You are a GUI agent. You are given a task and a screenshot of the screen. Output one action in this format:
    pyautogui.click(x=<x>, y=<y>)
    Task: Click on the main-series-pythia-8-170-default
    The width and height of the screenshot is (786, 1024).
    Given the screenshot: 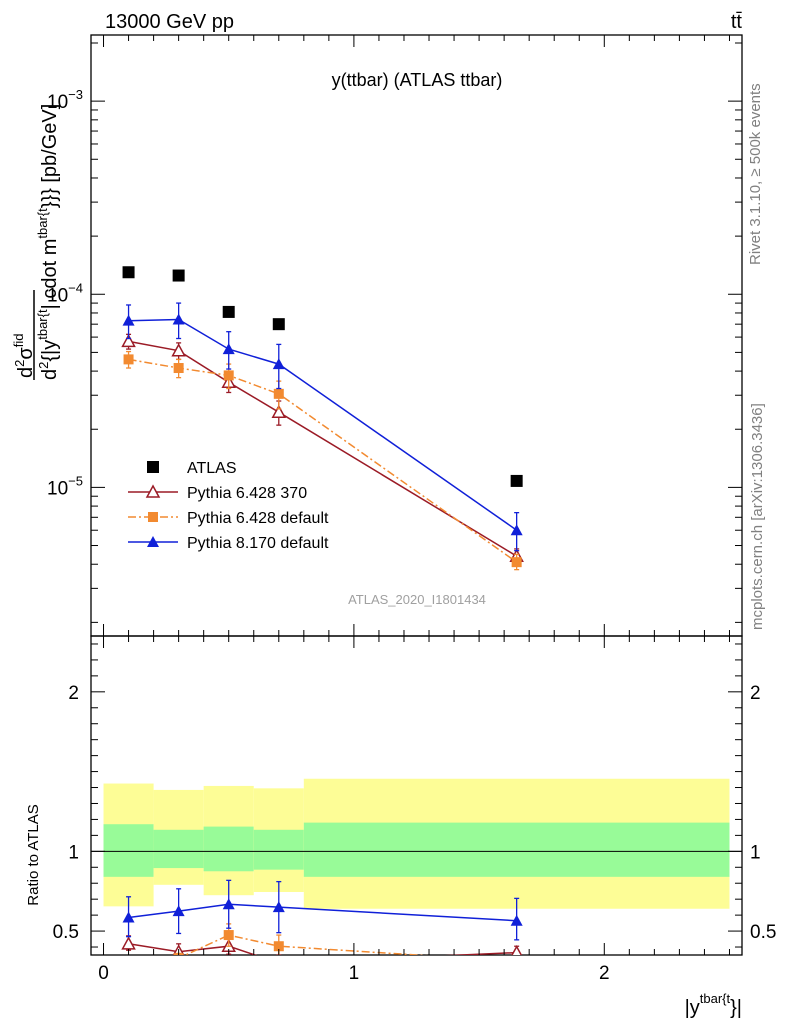 What is the action you would take?
    pyautogui.click(x=322, y=427)
    